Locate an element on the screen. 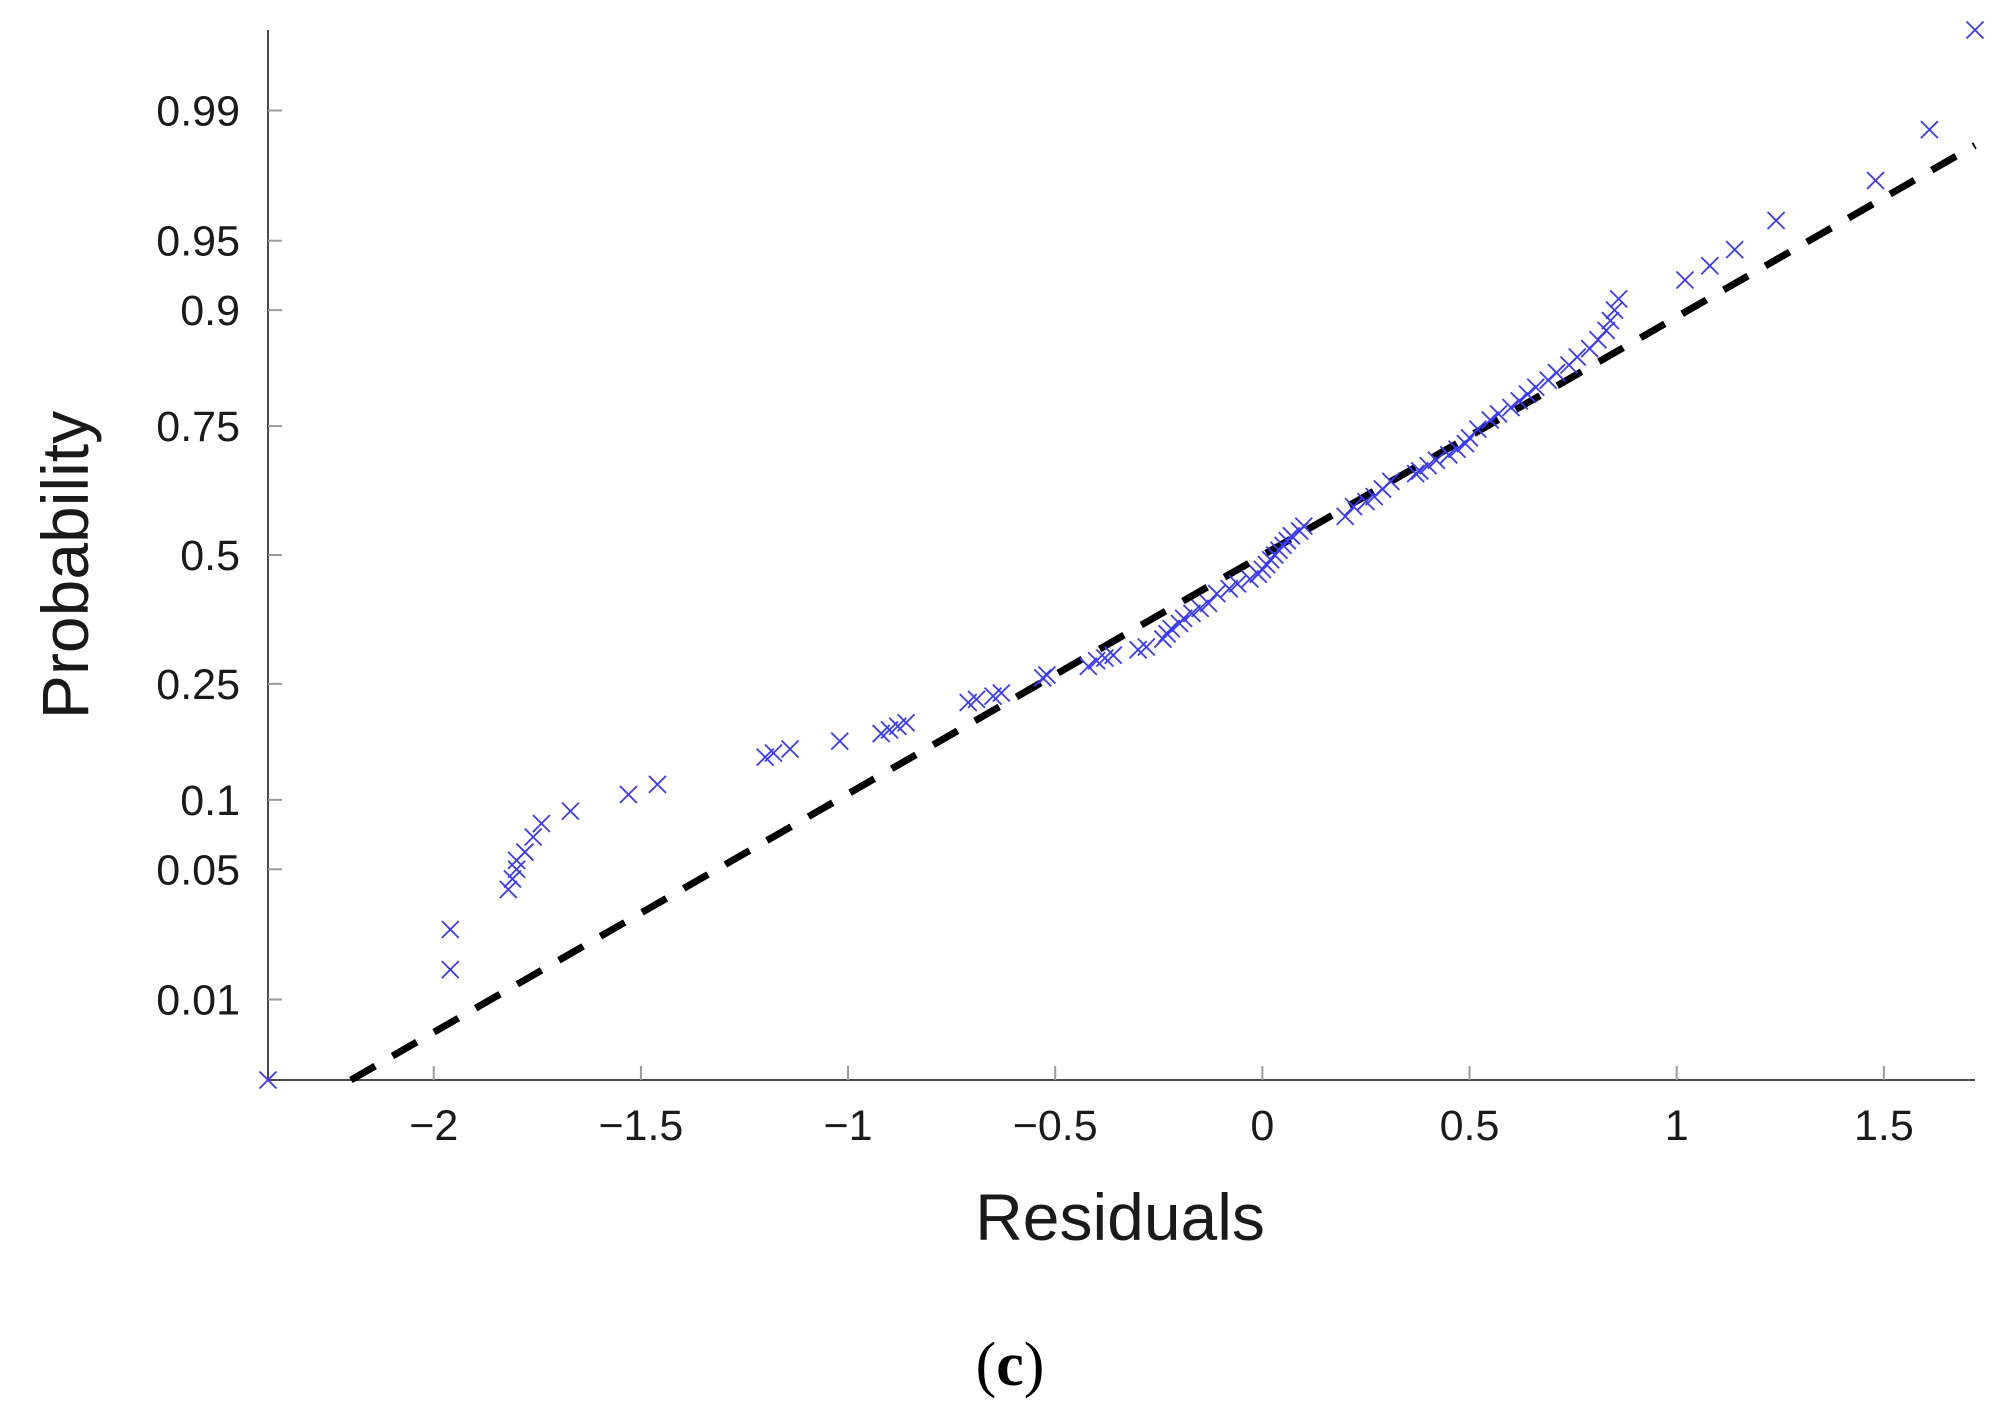 The image size is (2007, 1415). caption-open-paren: ( is located at coordinates (986, 1365).